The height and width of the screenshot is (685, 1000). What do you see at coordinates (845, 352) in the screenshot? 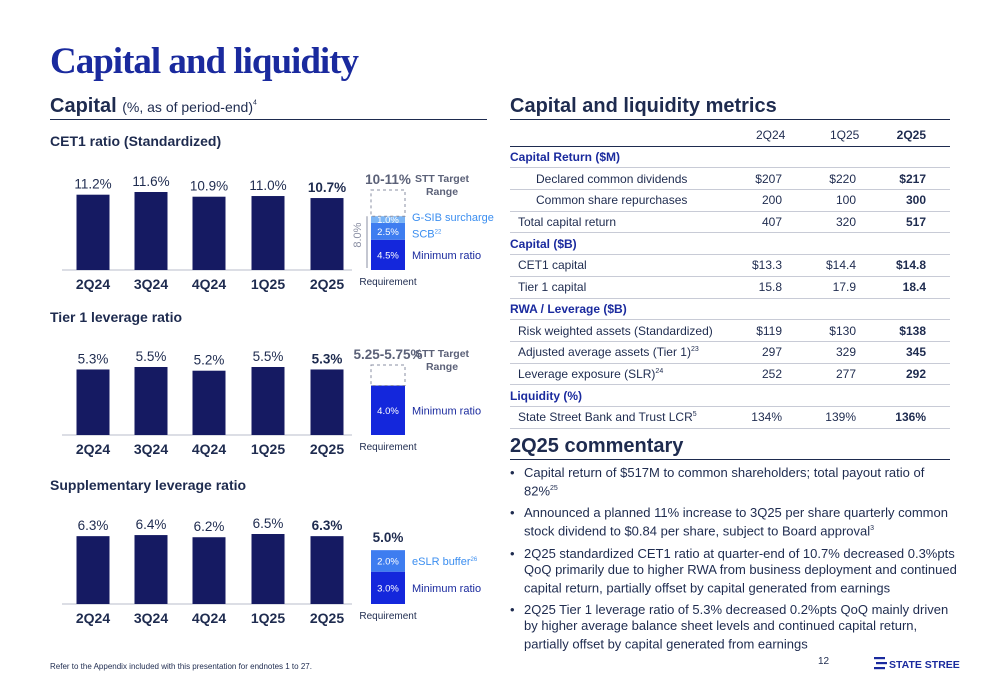
I see `table-cell-1q25: 329` at bounding box center [845, 352].